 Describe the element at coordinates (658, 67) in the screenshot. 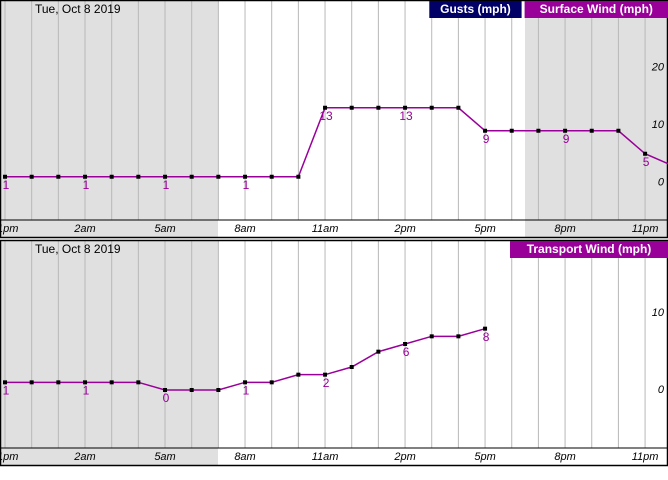

I see `y-tick-label: 20` at that location.